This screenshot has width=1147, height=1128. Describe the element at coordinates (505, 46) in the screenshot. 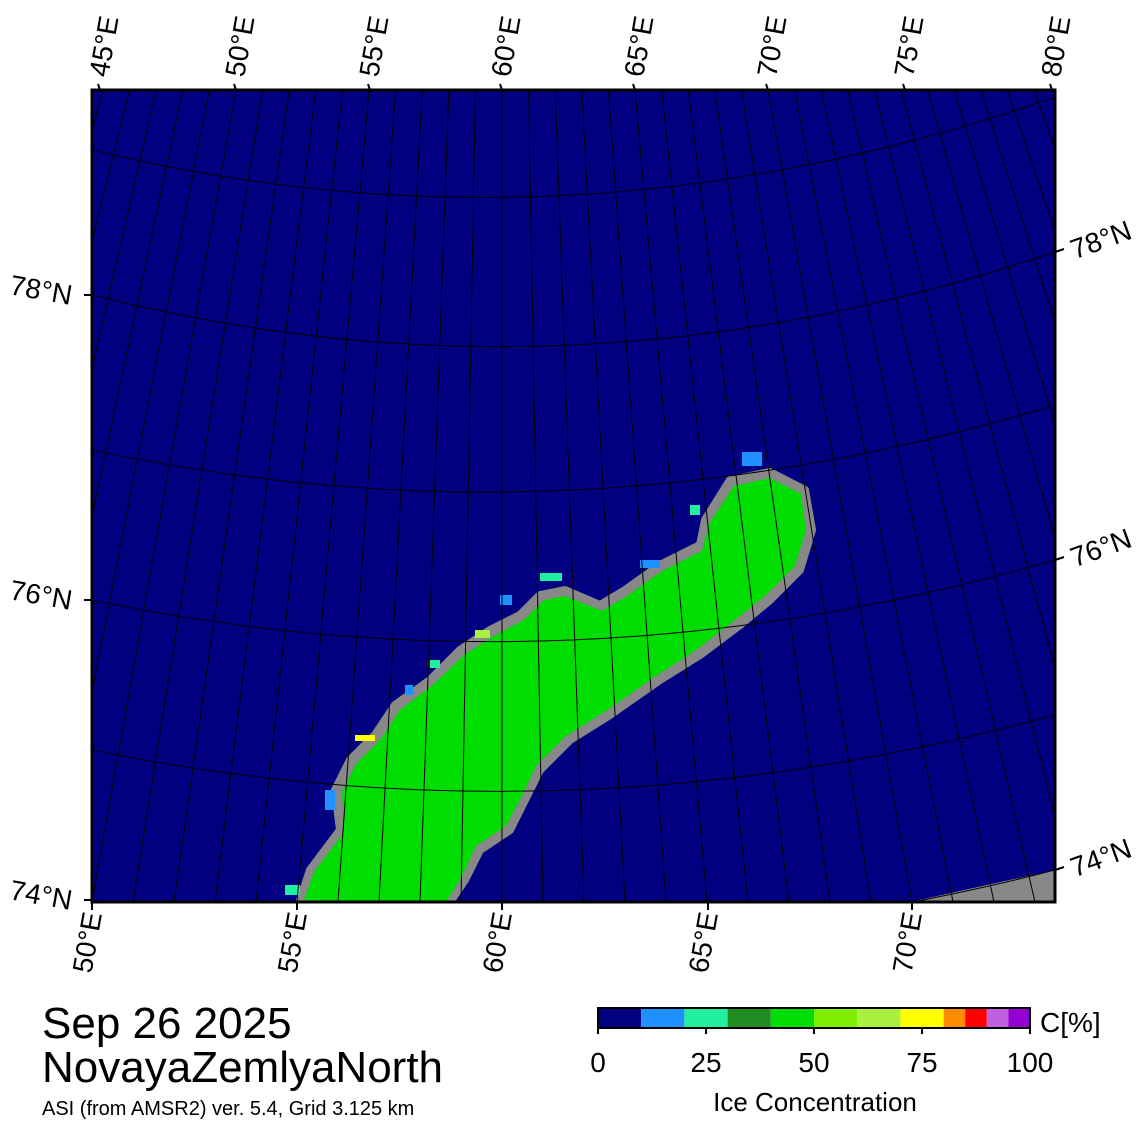

I see `top-lon-label: 60°E` at that location.